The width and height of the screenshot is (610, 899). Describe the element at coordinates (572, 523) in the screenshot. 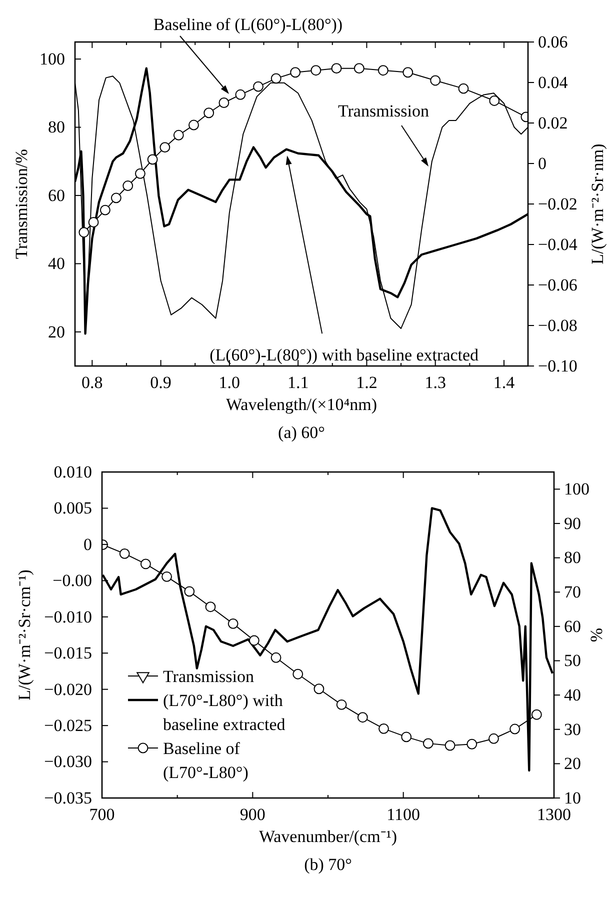

I see `y2-tick-label: 90` at that location.